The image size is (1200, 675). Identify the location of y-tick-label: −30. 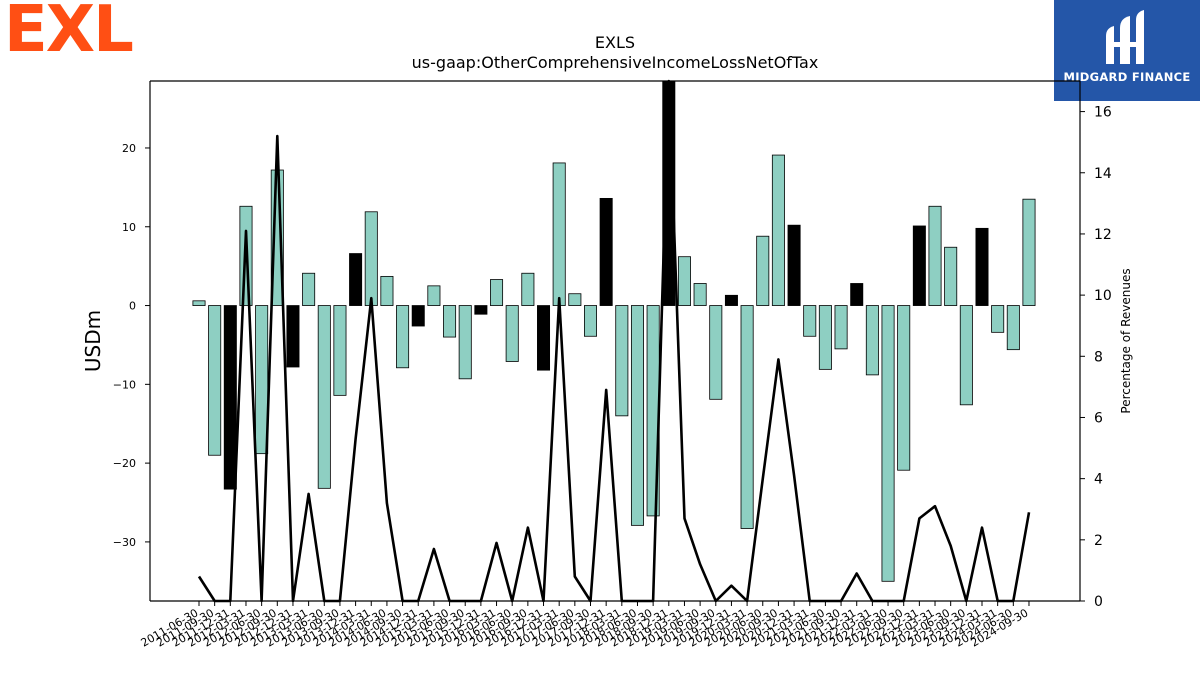
(124, 542).